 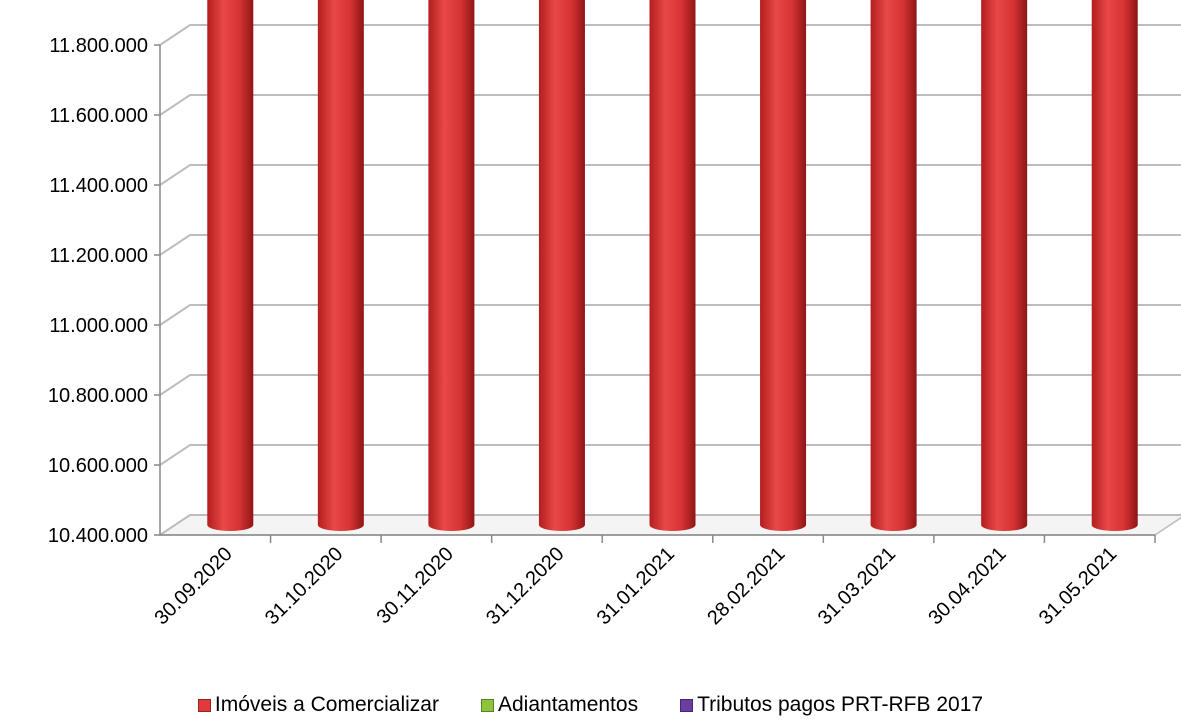 What do you see at coordinates (967, 586) in the screenshot?
I see `x-tick-label: 30.04.2021` at bounding box center [967, 586].